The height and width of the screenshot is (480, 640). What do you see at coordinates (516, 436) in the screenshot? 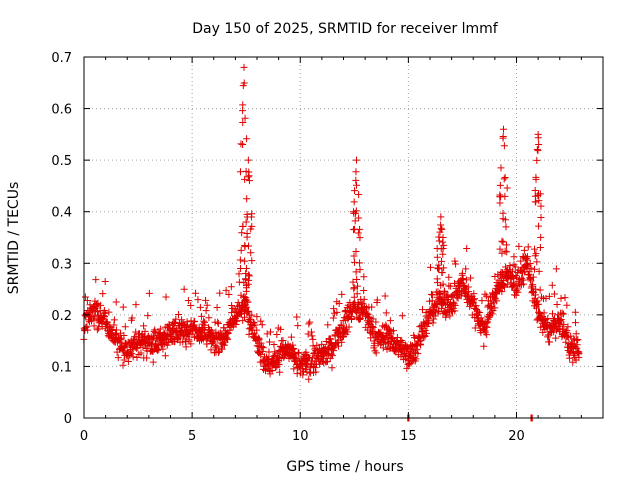
I see `x-tick-label: 20` at bounding box center [516, 436].